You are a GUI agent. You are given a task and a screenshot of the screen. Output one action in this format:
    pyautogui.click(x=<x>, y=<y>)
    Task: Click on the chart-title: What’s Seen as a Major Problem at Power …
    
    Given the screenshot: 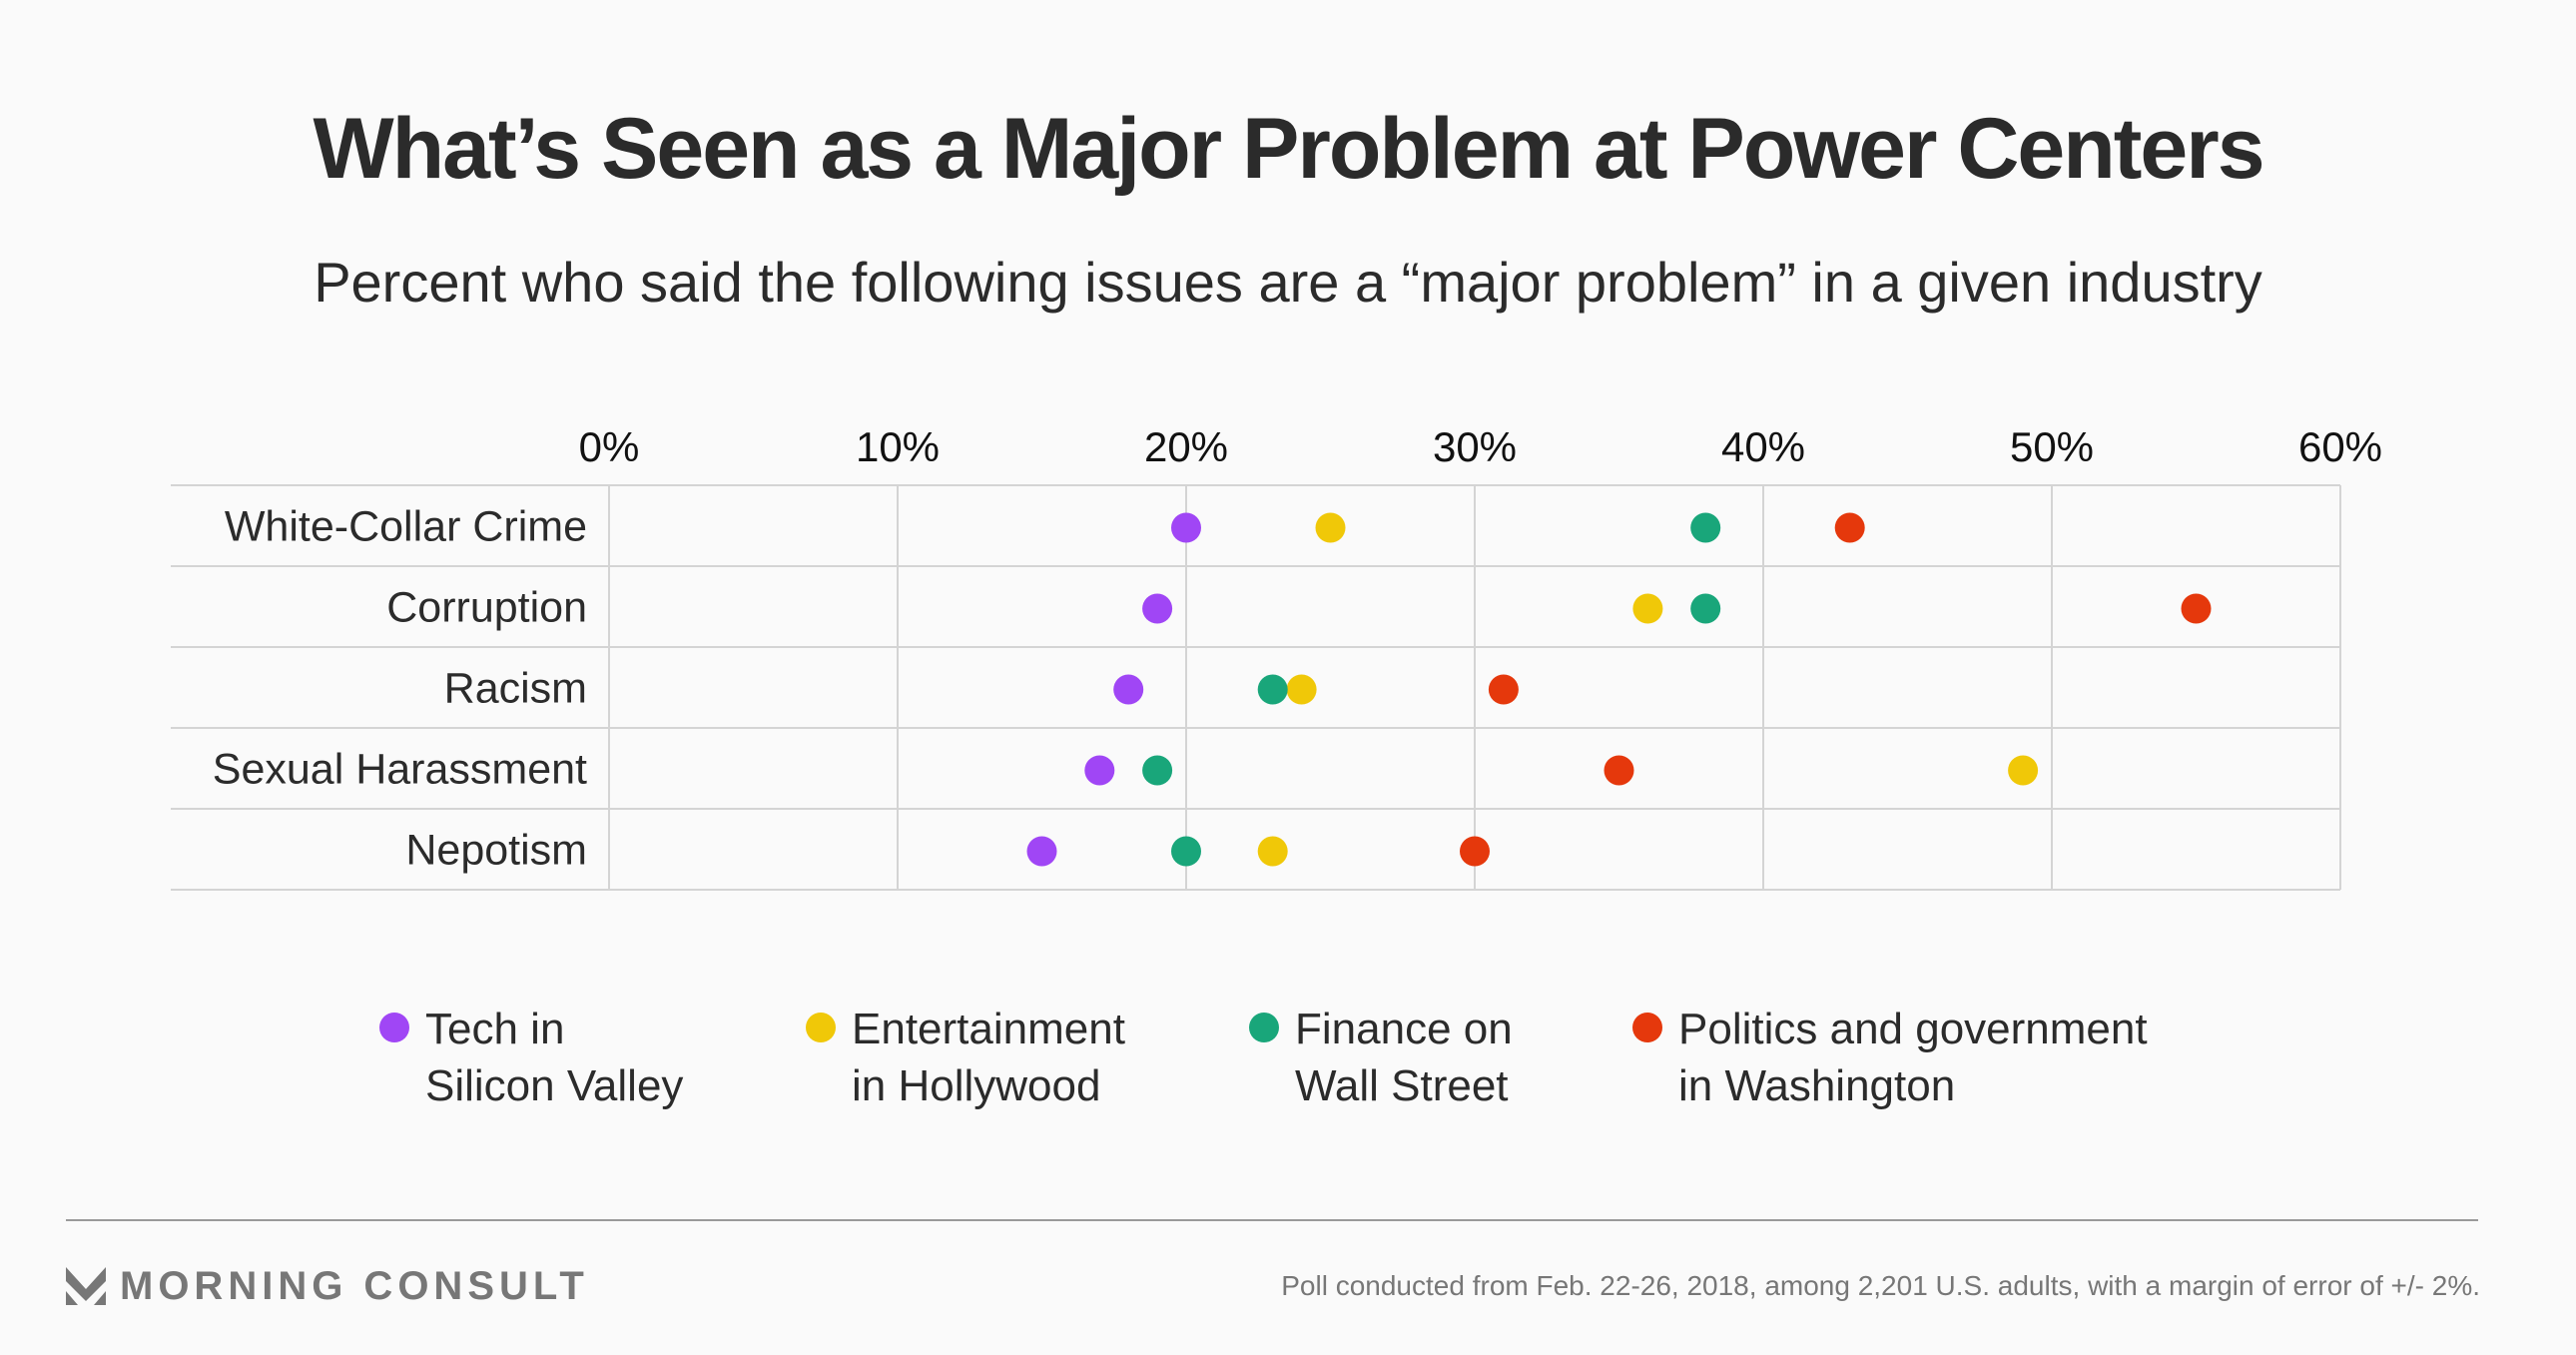 What is the action you would take?
    pyautogui.click(x=1288, y=149)
    